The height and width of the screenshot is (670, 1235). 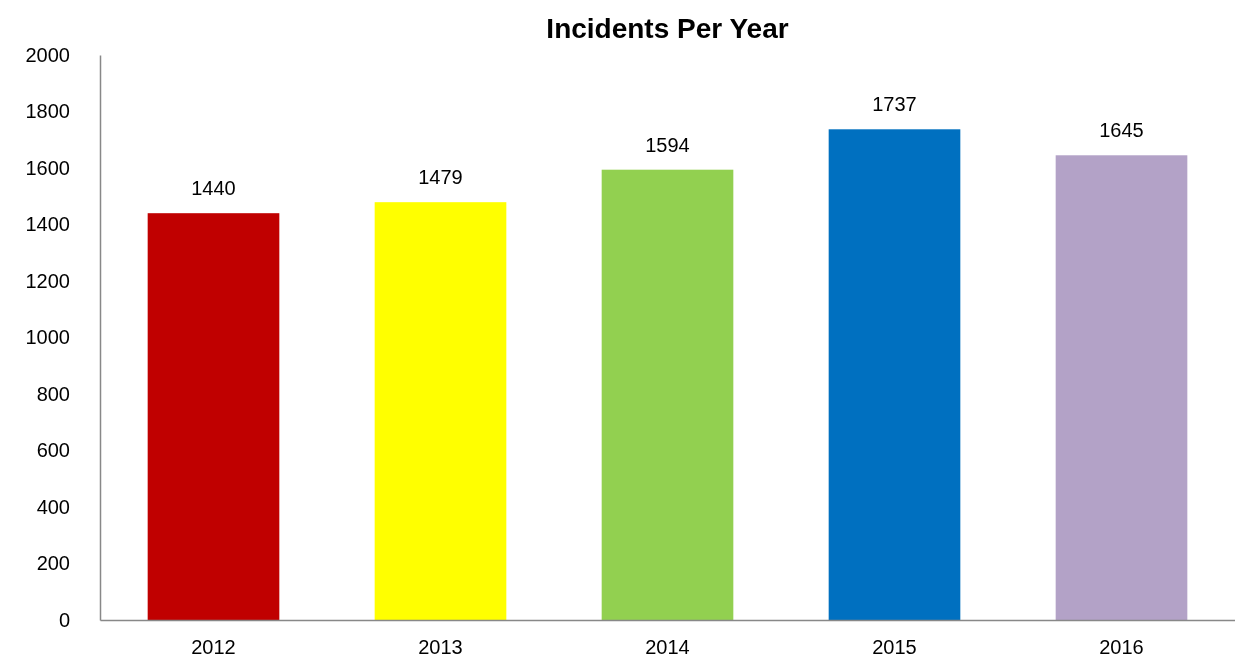 What do you see at coordinates (53, 506) in the screenshot?
I see `y-tick-label: 400` at bounding box center [53, 506].